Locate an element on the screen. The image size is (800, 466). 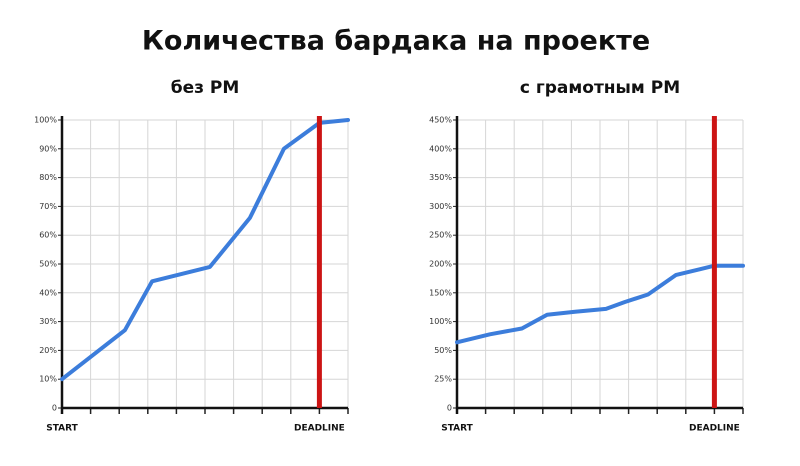
data-line is located at coordinates (600, 304).